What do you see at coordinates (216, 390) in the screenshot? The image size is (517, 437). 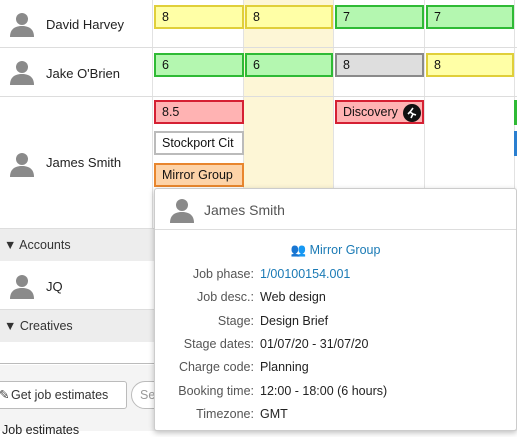 I see `field-label: Booking time:` at bounding box center [216, 390].